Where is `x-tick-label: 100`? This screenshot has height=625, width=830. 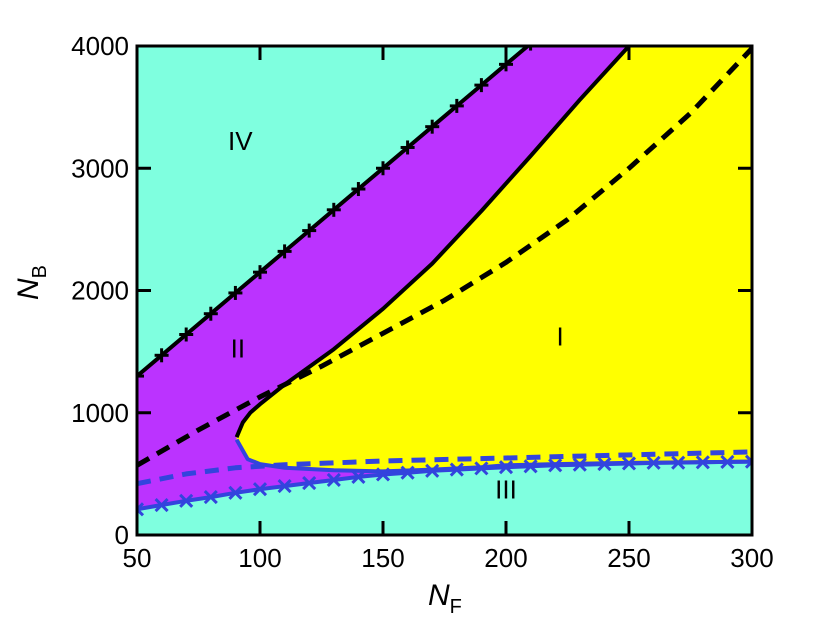
x-tick-label: 100 is located at coordinates (259, 558).